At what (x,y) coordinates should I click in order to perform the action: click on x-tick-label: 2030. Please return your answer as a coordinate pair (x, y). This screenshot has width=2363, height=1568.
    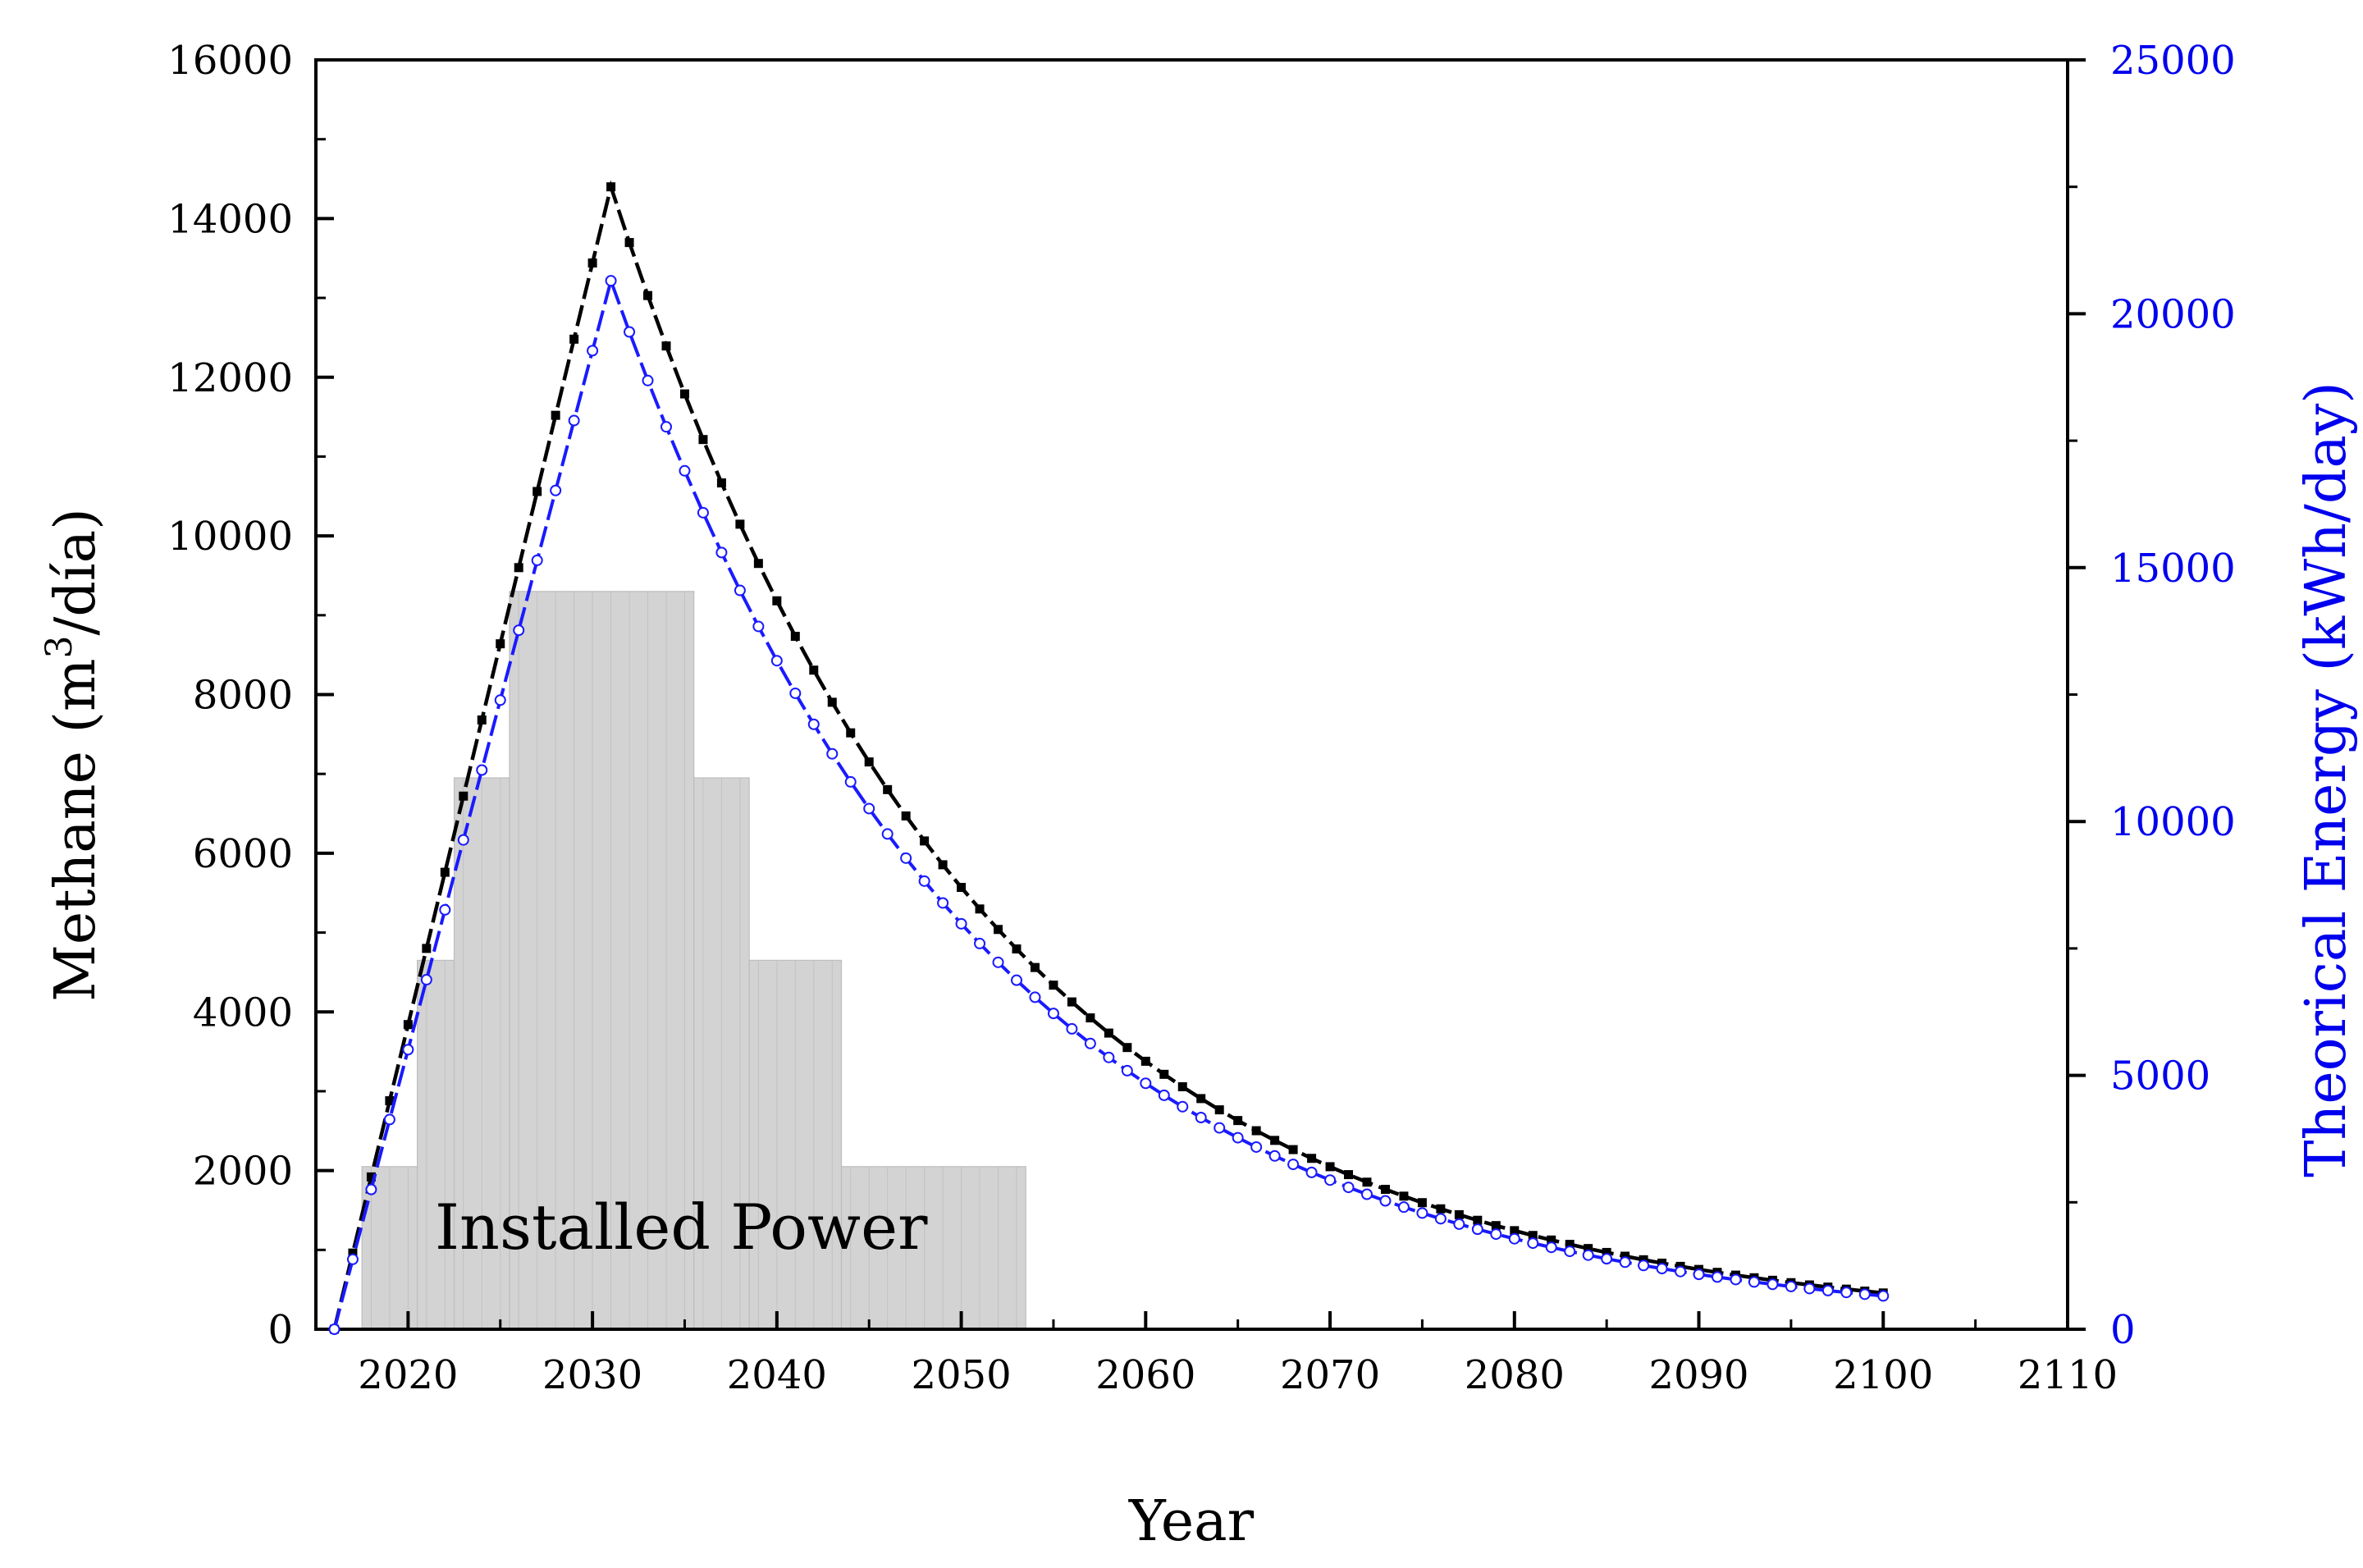
    Looking at the image, I should click on (592, 1375).